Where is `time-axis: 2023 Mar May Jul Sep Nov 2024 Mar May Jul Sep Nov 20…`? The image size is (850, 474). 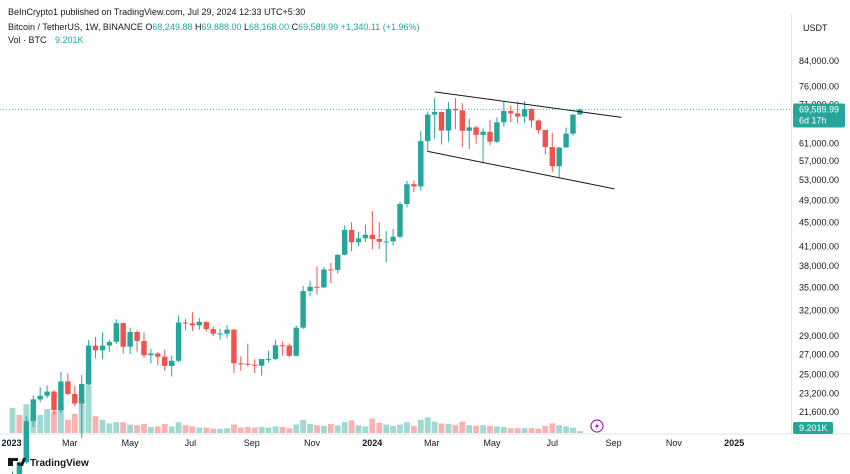 time-axis: 2023 Mar May Jul Sep Nov 2024 Mar May Jul Sep Nov 20… is located at coordinates (372, 443).